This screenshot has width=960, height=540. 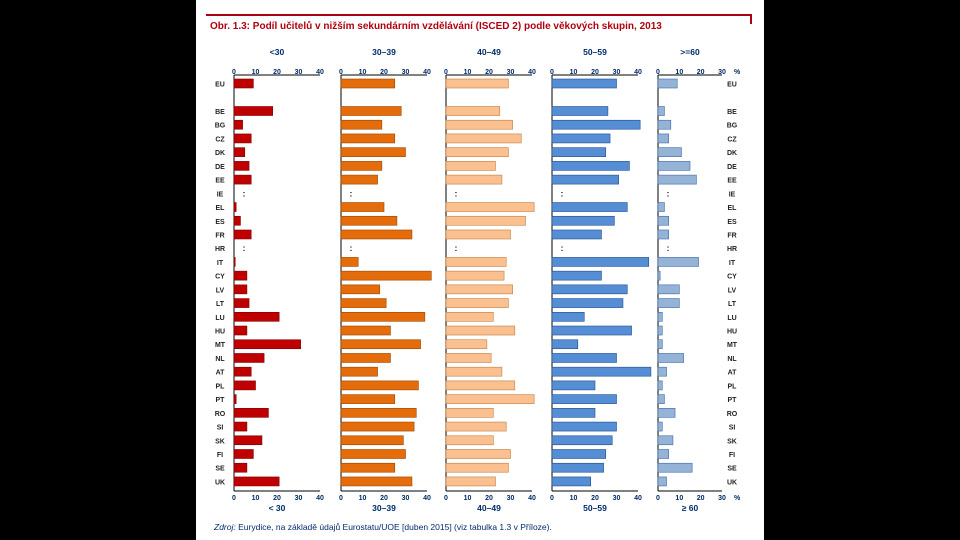 What do you see at coordinates (489, 52) in the screenshot?
I see `panel-3-header-top: 40–49` at bounding box center [489, 52].